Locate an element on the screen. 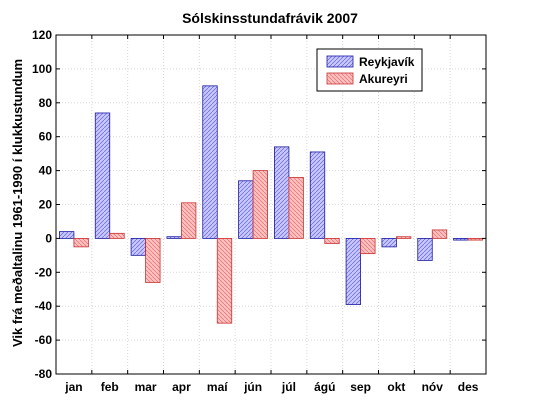 Image resolution: width=540 pixels, height=405 pixels. x-tick-label: ágú is located at coordinates (324, 387).